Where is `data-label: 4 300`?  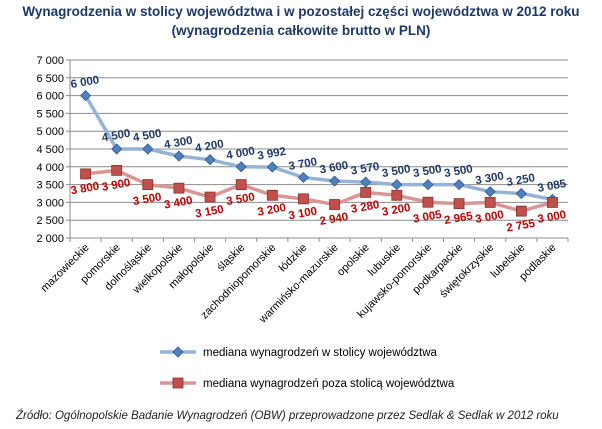 data-label: 4 300 is located at coordinates (178, 143).